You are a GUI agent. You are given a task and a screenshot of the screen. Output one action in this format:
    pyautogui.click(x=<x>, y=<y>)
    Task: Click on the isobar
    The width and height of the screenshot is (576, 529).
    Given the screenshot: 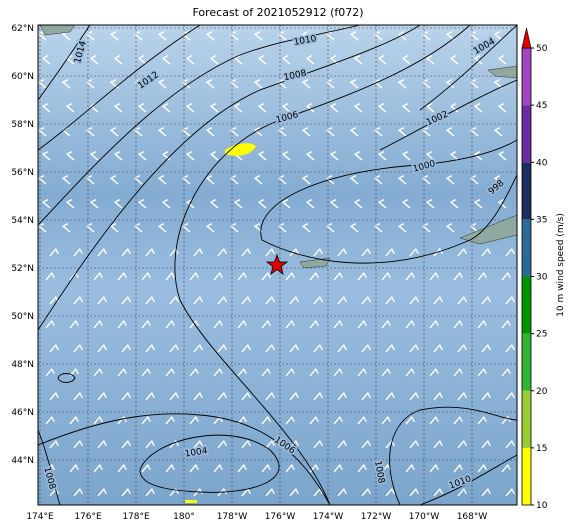 What is the action you would take?
    pyautogui.click(x=389, y=219)
    